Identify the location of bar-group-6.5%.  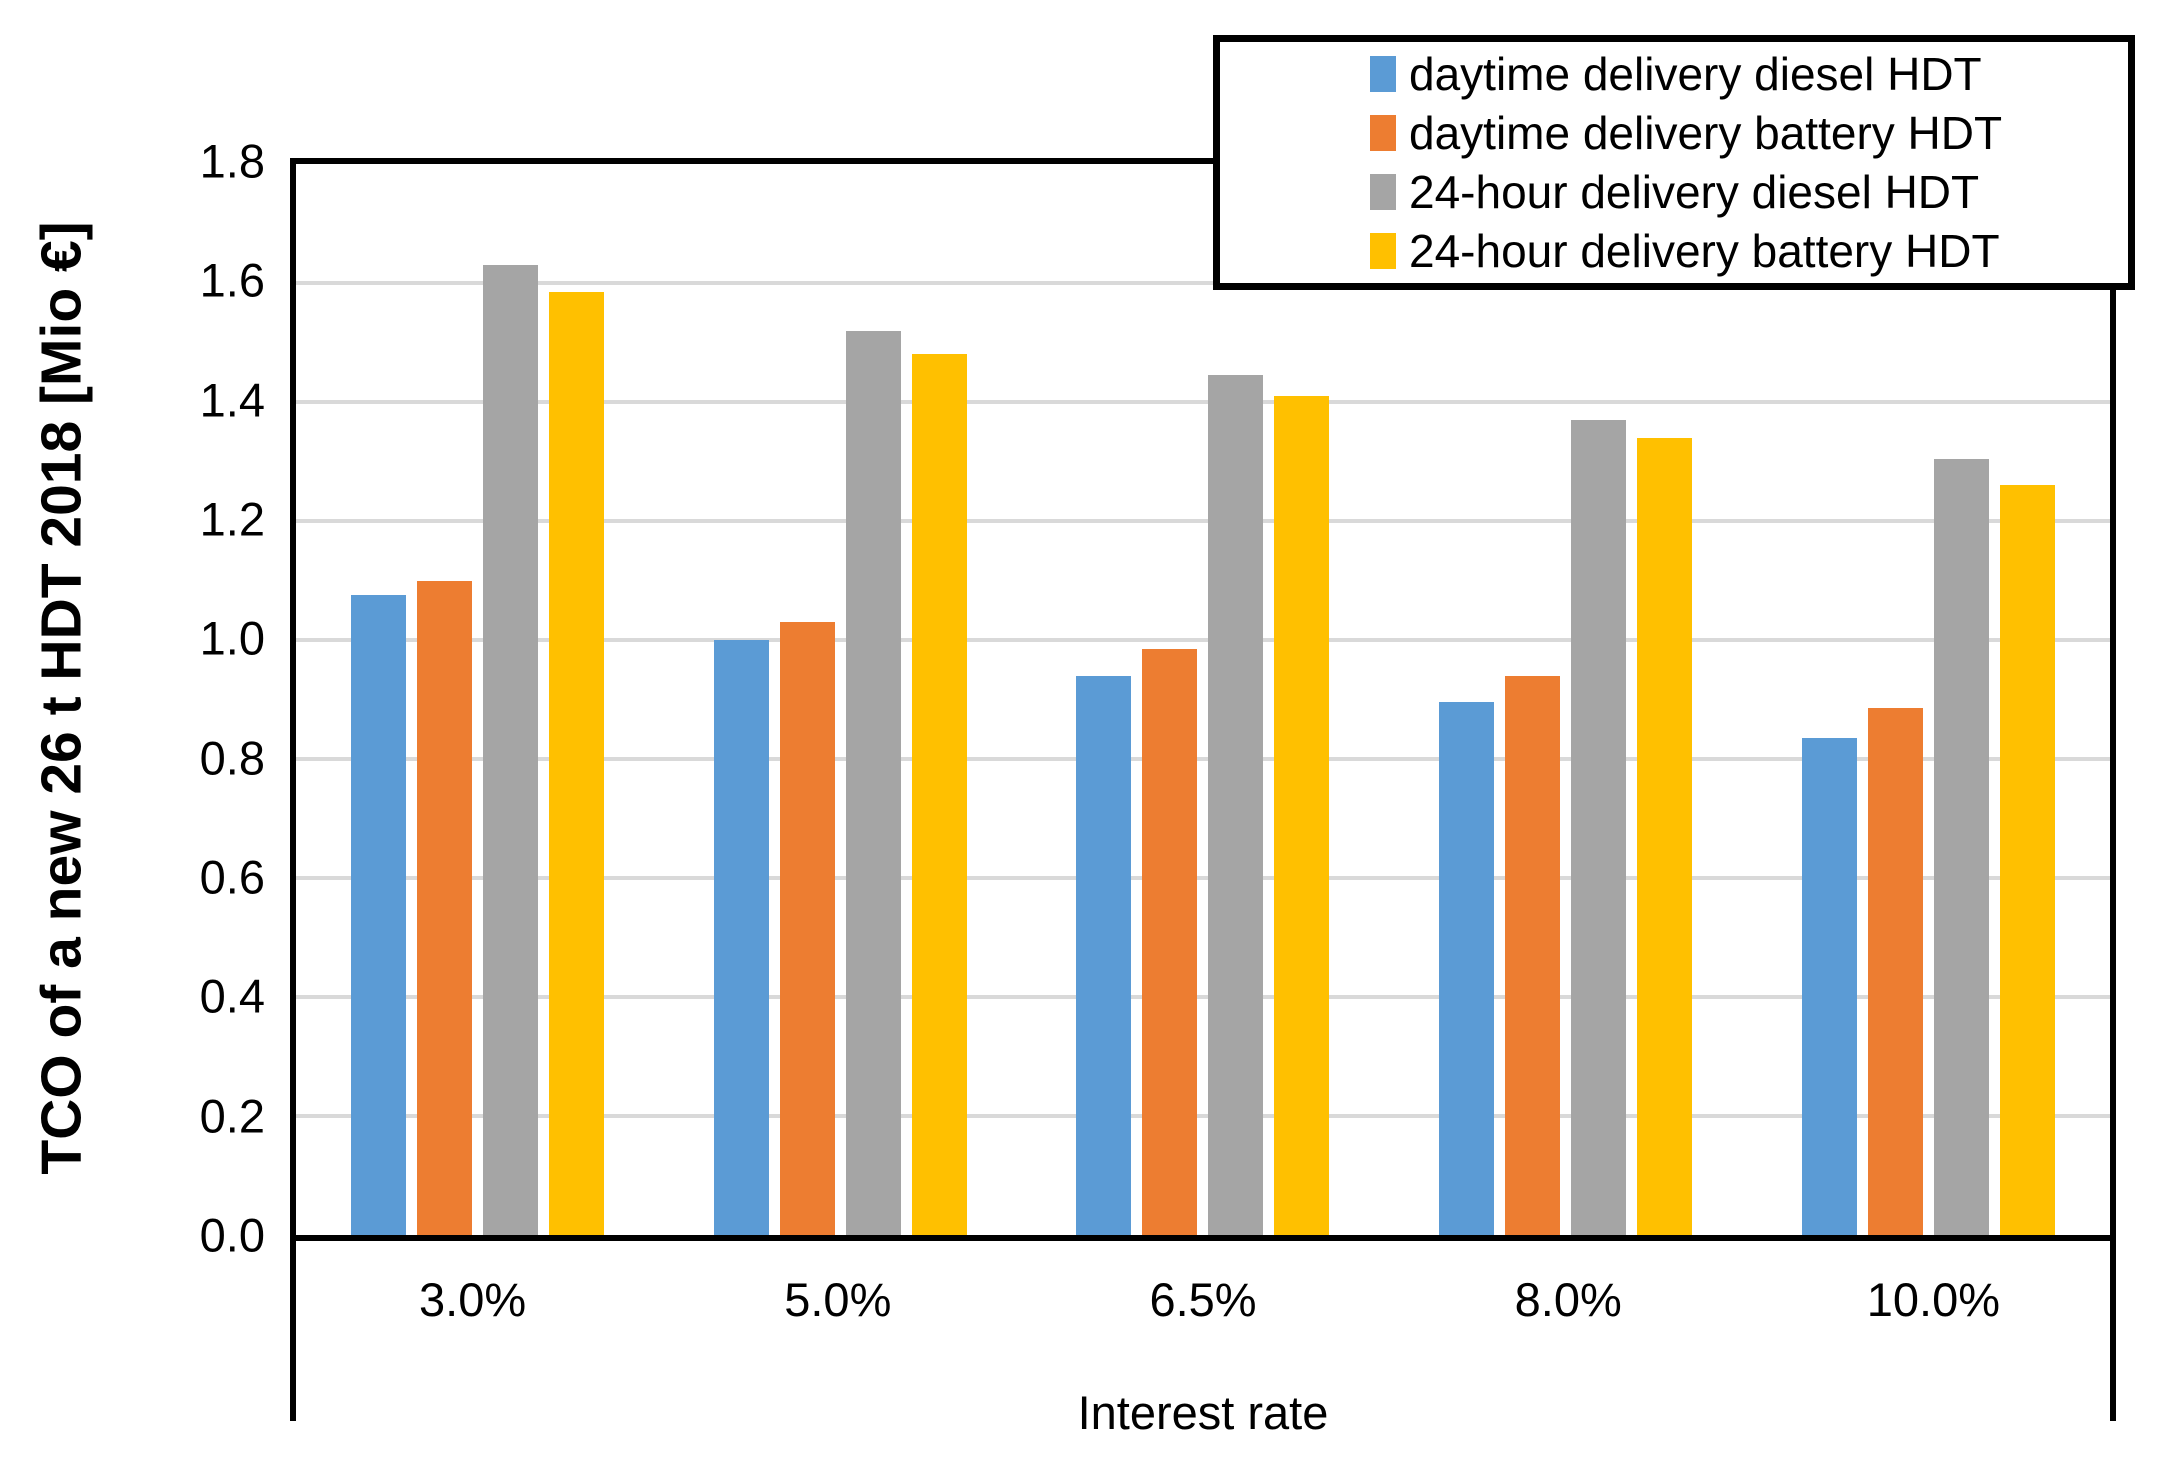
(1203, 699).